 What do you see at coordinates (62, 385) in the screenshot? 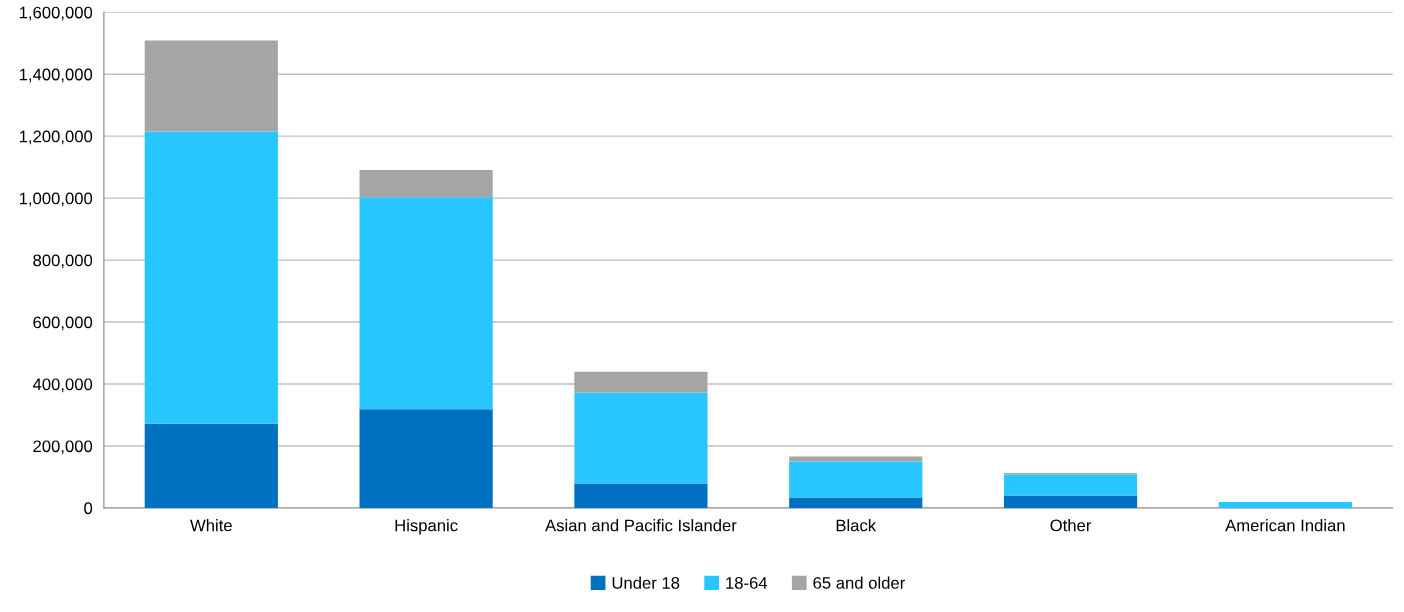
I see `y-tick-label: 400,000` at bounding box center [62, 385].